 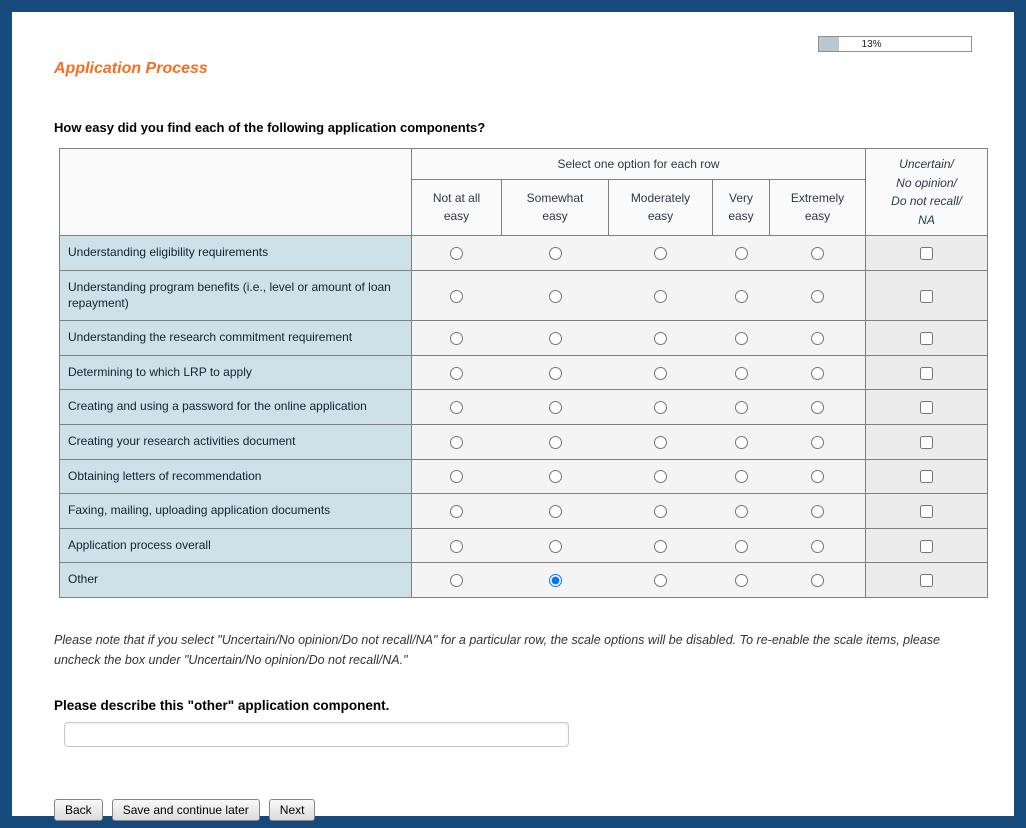 I want to click on table-row: Obtaining letters of recommendation, so click(x=524, y=476).